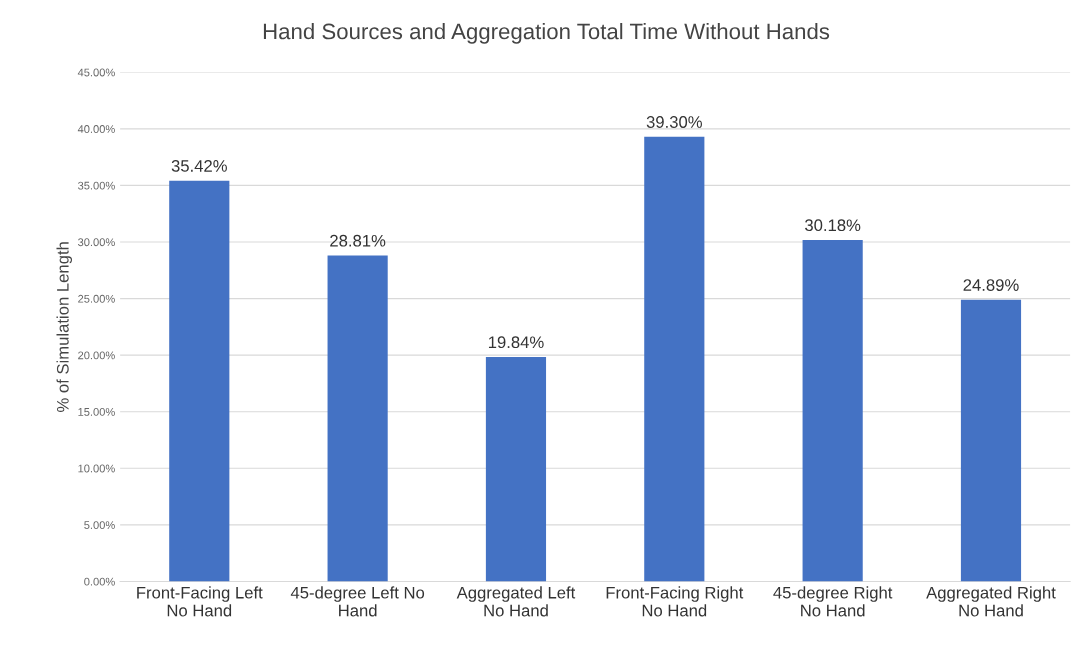  Describe the element at coordinates (99, 525) in the screenshot. I see `y-tick-label: 5.00%` at that location.